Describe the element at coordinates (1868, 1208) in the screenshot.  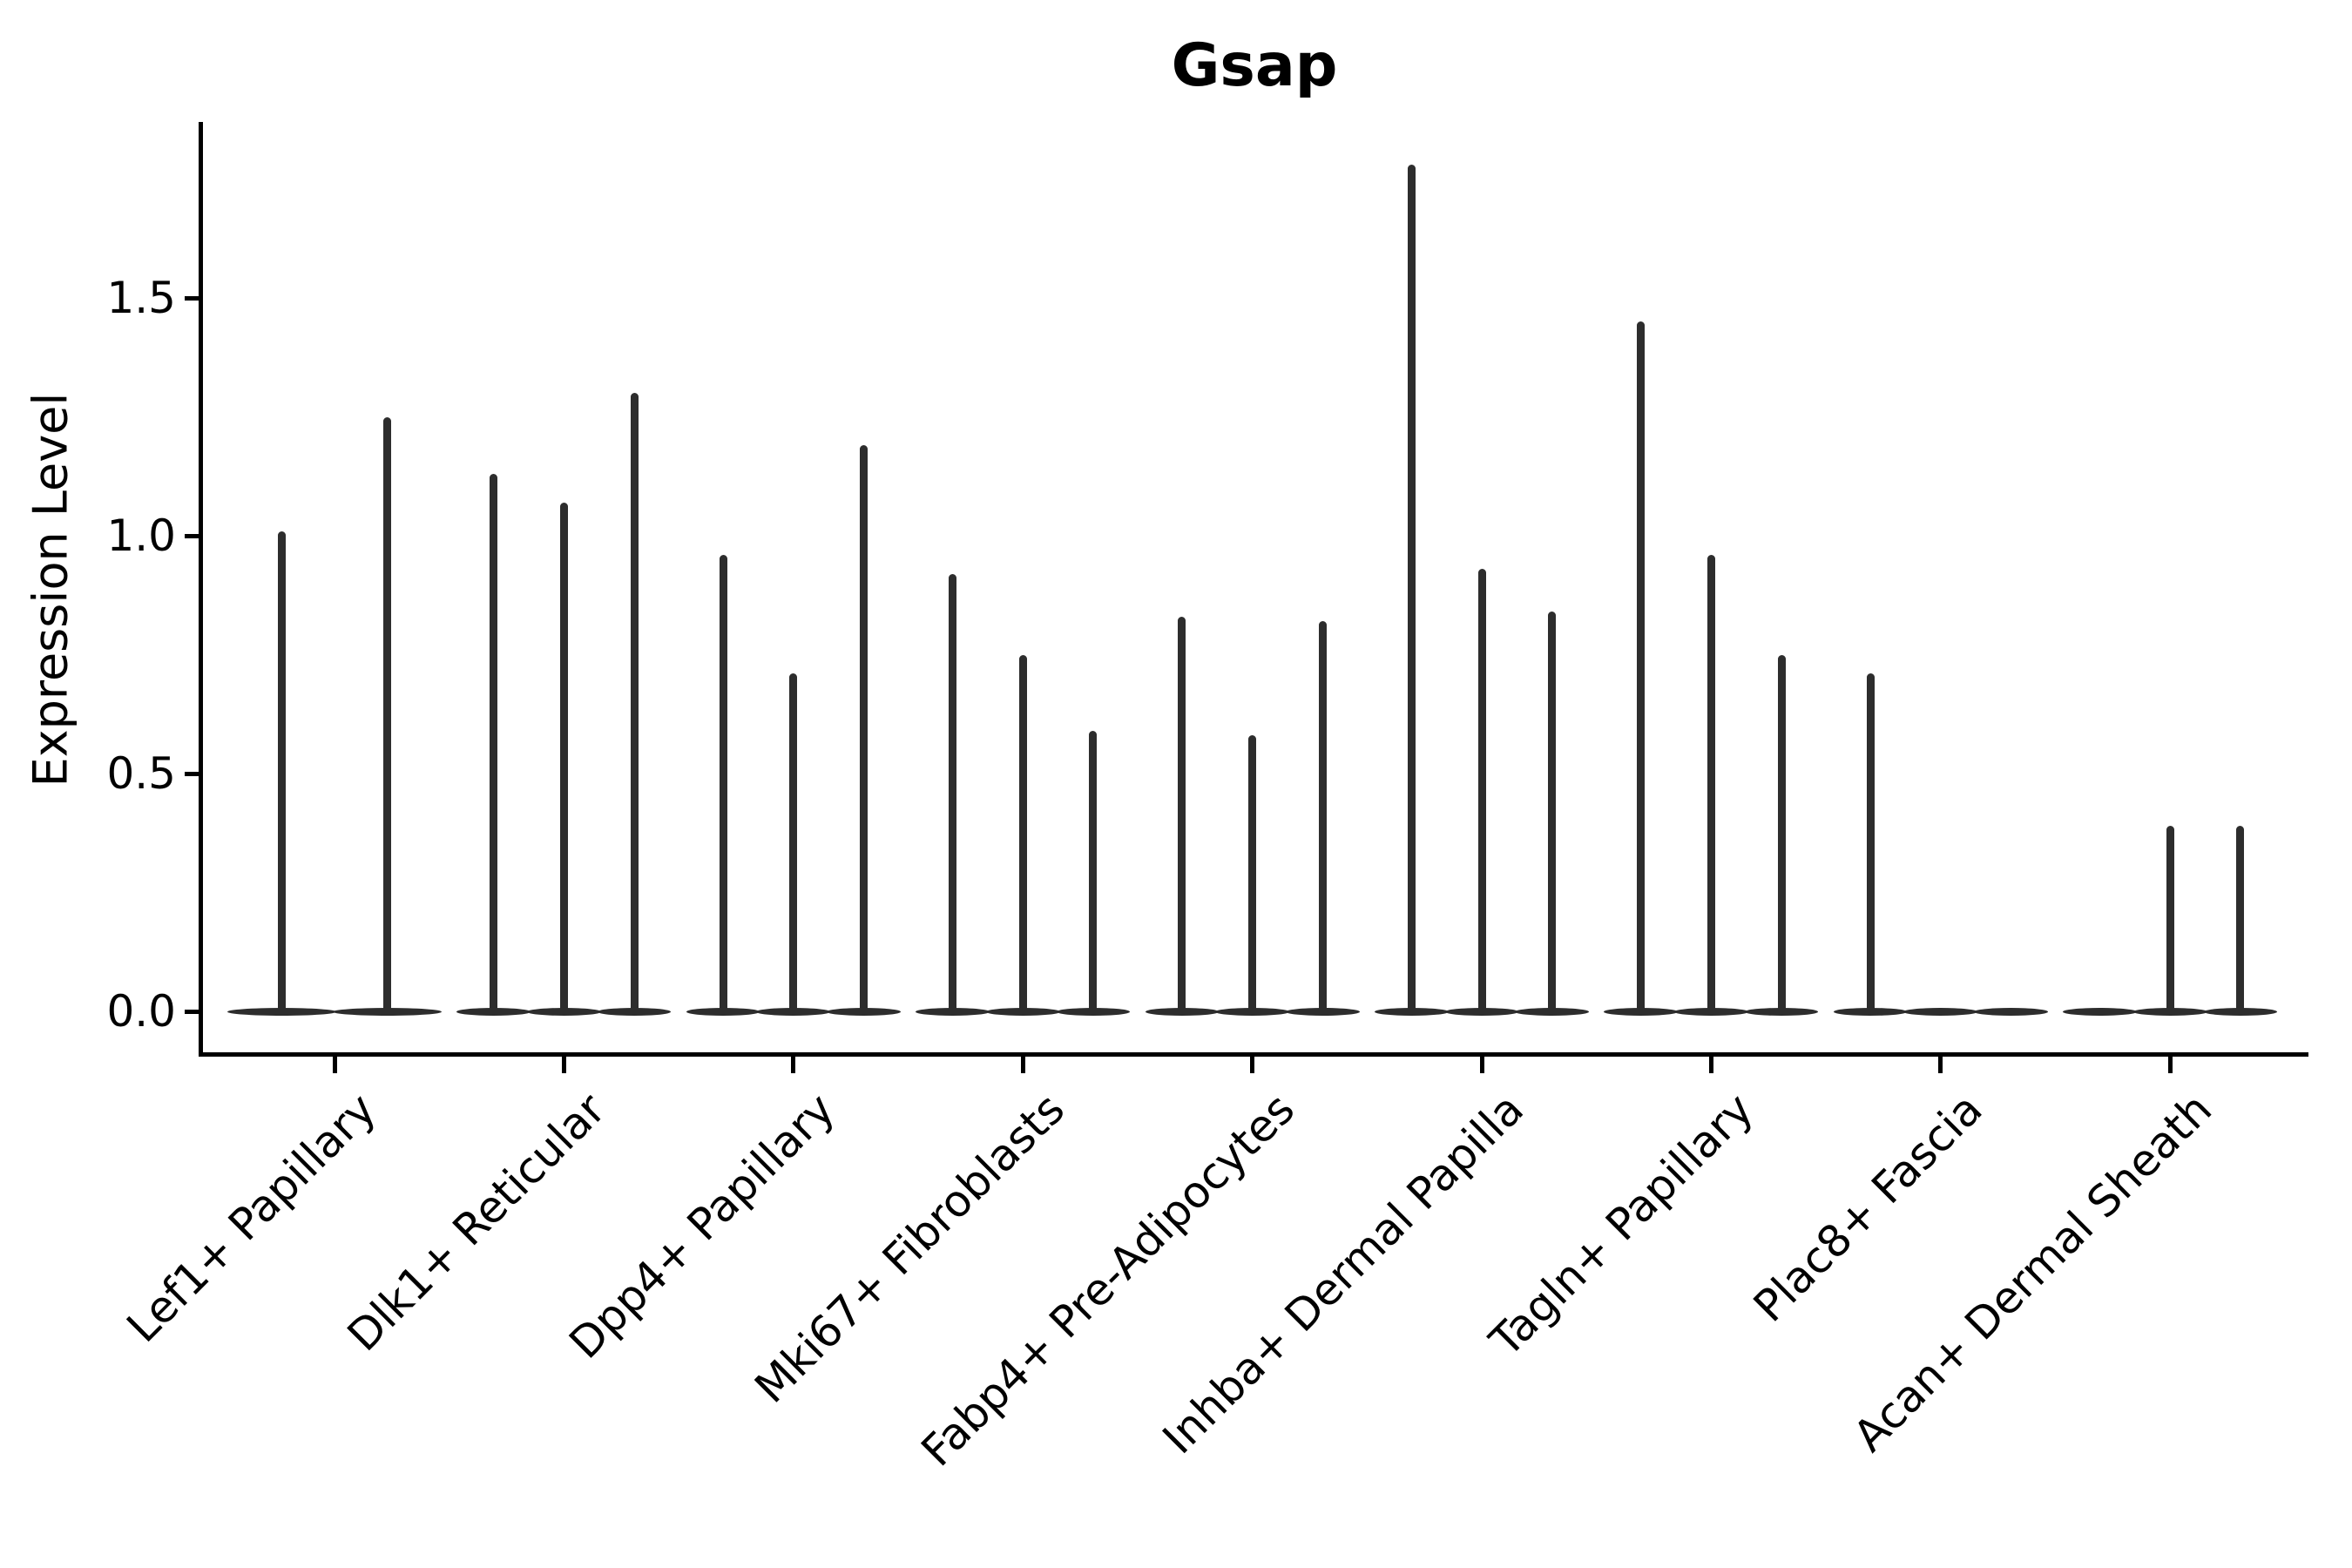
I see `x-tick-label: Plac8+ Fascia` at that location.